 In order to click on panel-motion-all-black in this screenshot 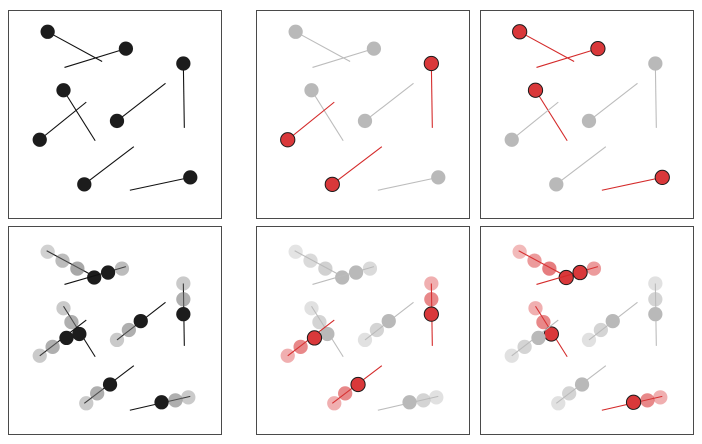, I will do `click(115, 330)`.